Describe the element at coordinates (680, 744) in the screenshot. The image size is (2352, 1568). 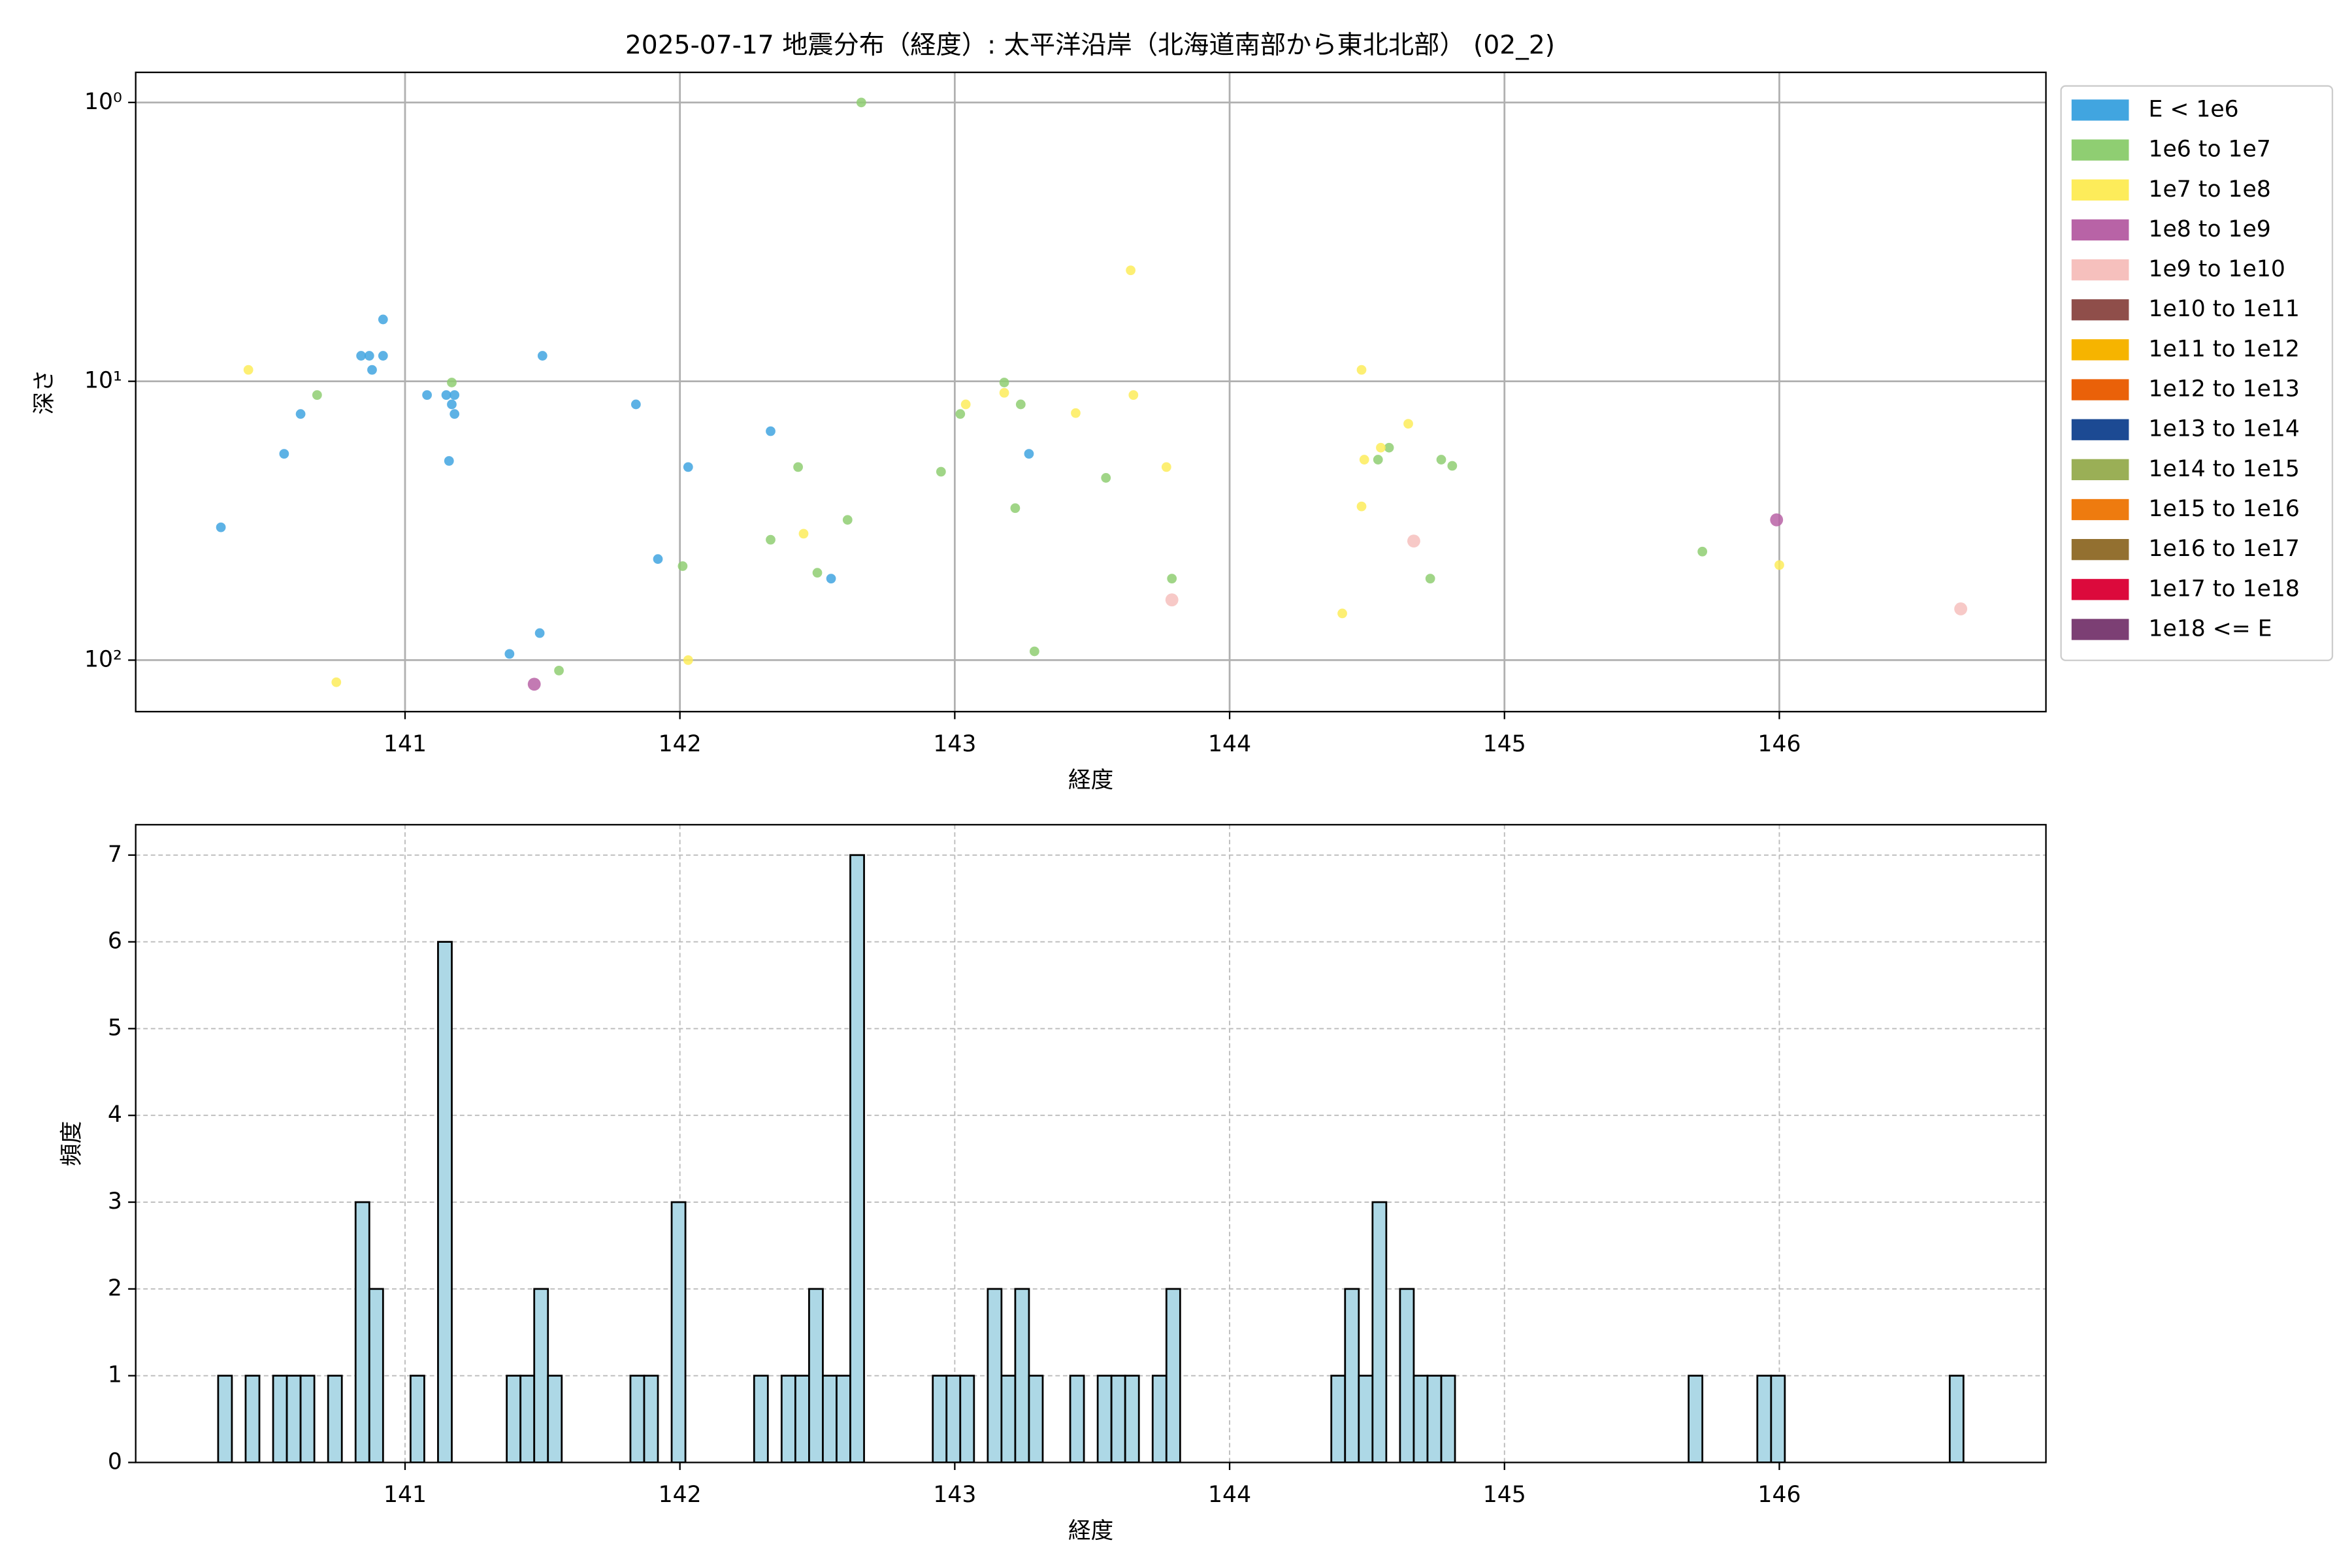
I see `x-tick-label: 142` at that location.